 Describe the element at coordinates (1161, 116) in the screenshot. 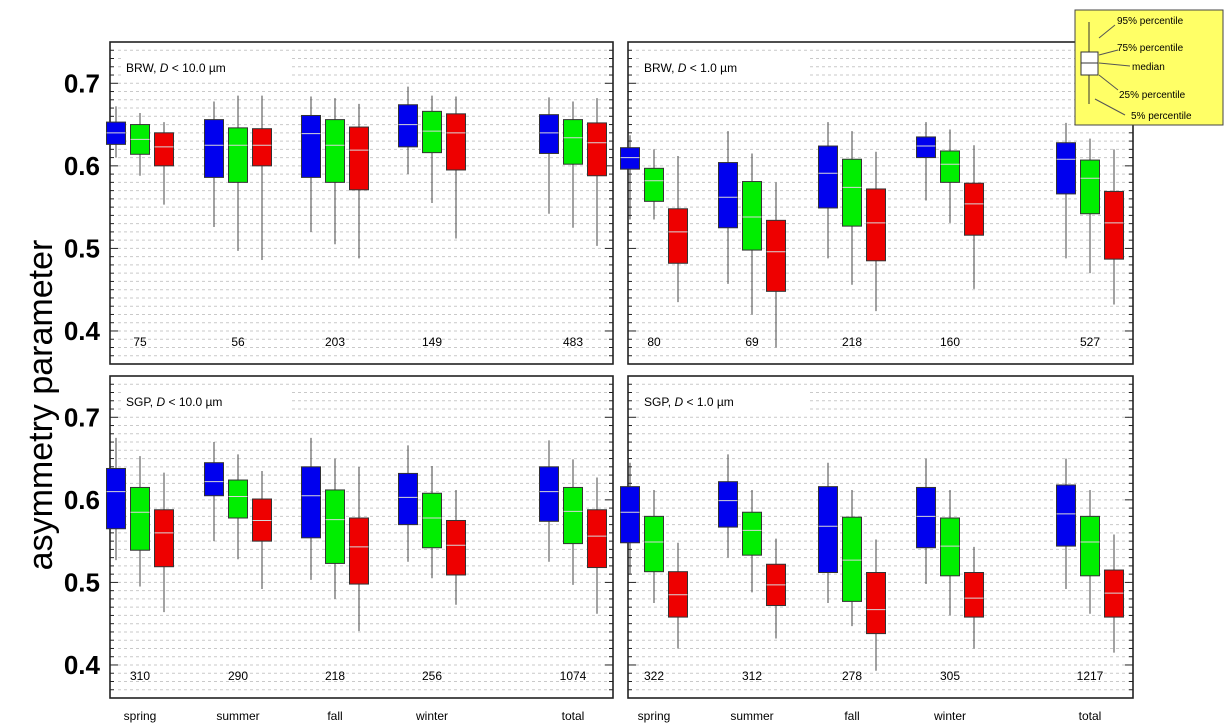

I see `legend-label: 5% percentile` at that location.